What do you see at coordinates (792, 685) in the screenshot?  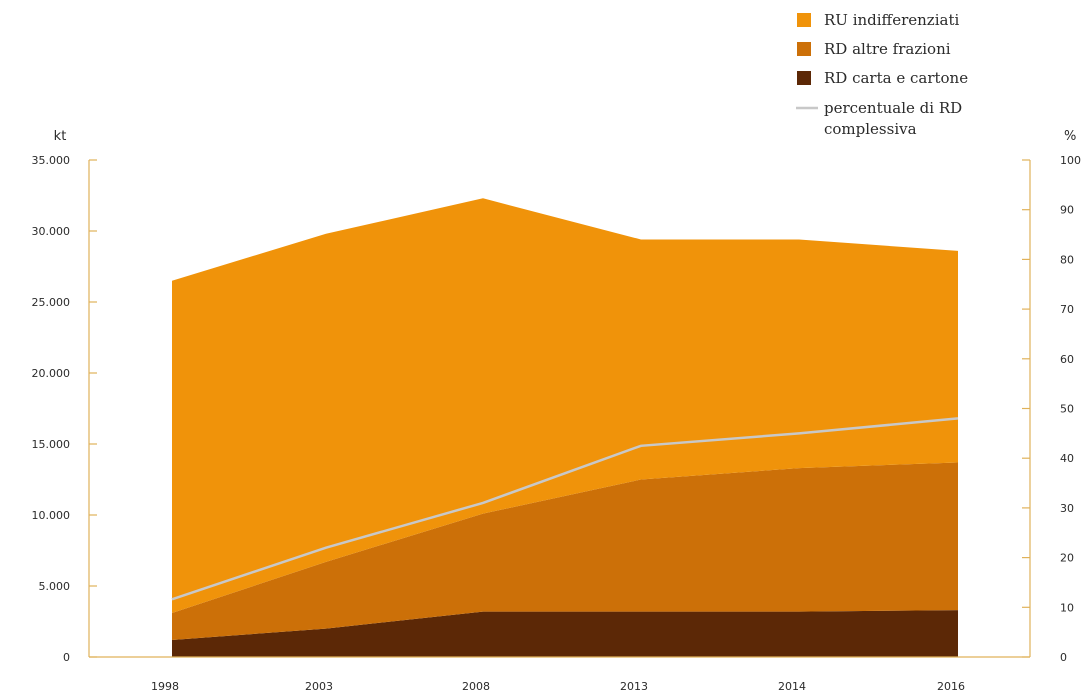 I see `x-tick-label: 2014` at bounding box center [792, 685].